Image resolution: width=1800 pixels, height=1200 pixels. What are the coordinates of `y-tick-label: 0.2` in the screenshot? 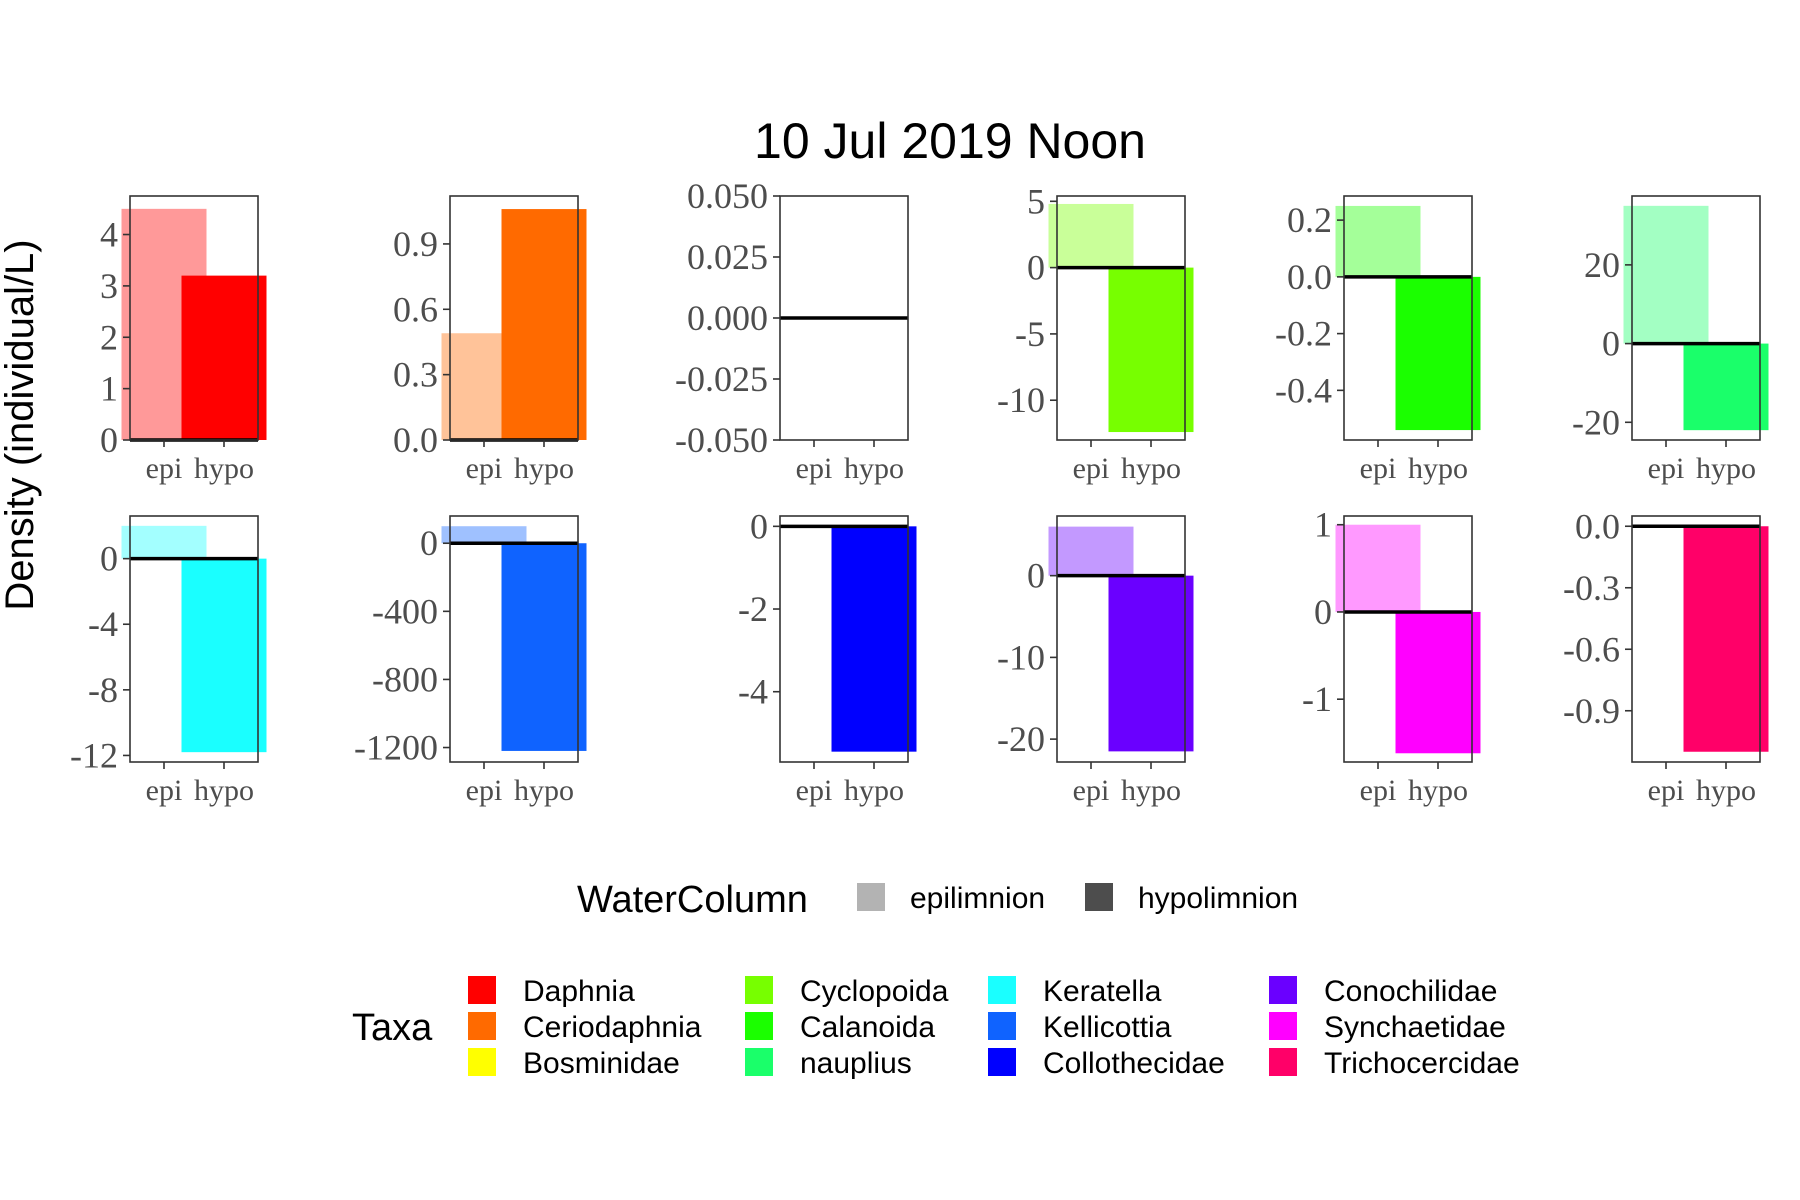 It's located at (1309, 220).